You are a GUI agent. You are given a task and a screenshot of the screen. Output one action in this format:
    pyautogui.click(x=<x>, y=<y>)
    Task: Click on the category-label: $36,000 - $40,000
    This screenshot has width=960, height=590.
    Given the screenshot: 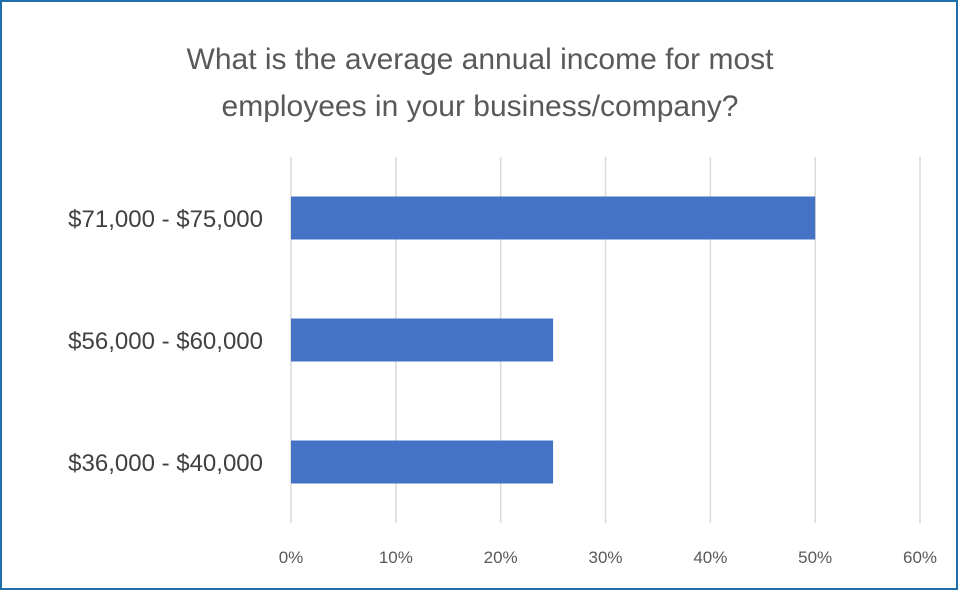 What is the action you would take?
    pyautogui.click(x=165, y=463)
    